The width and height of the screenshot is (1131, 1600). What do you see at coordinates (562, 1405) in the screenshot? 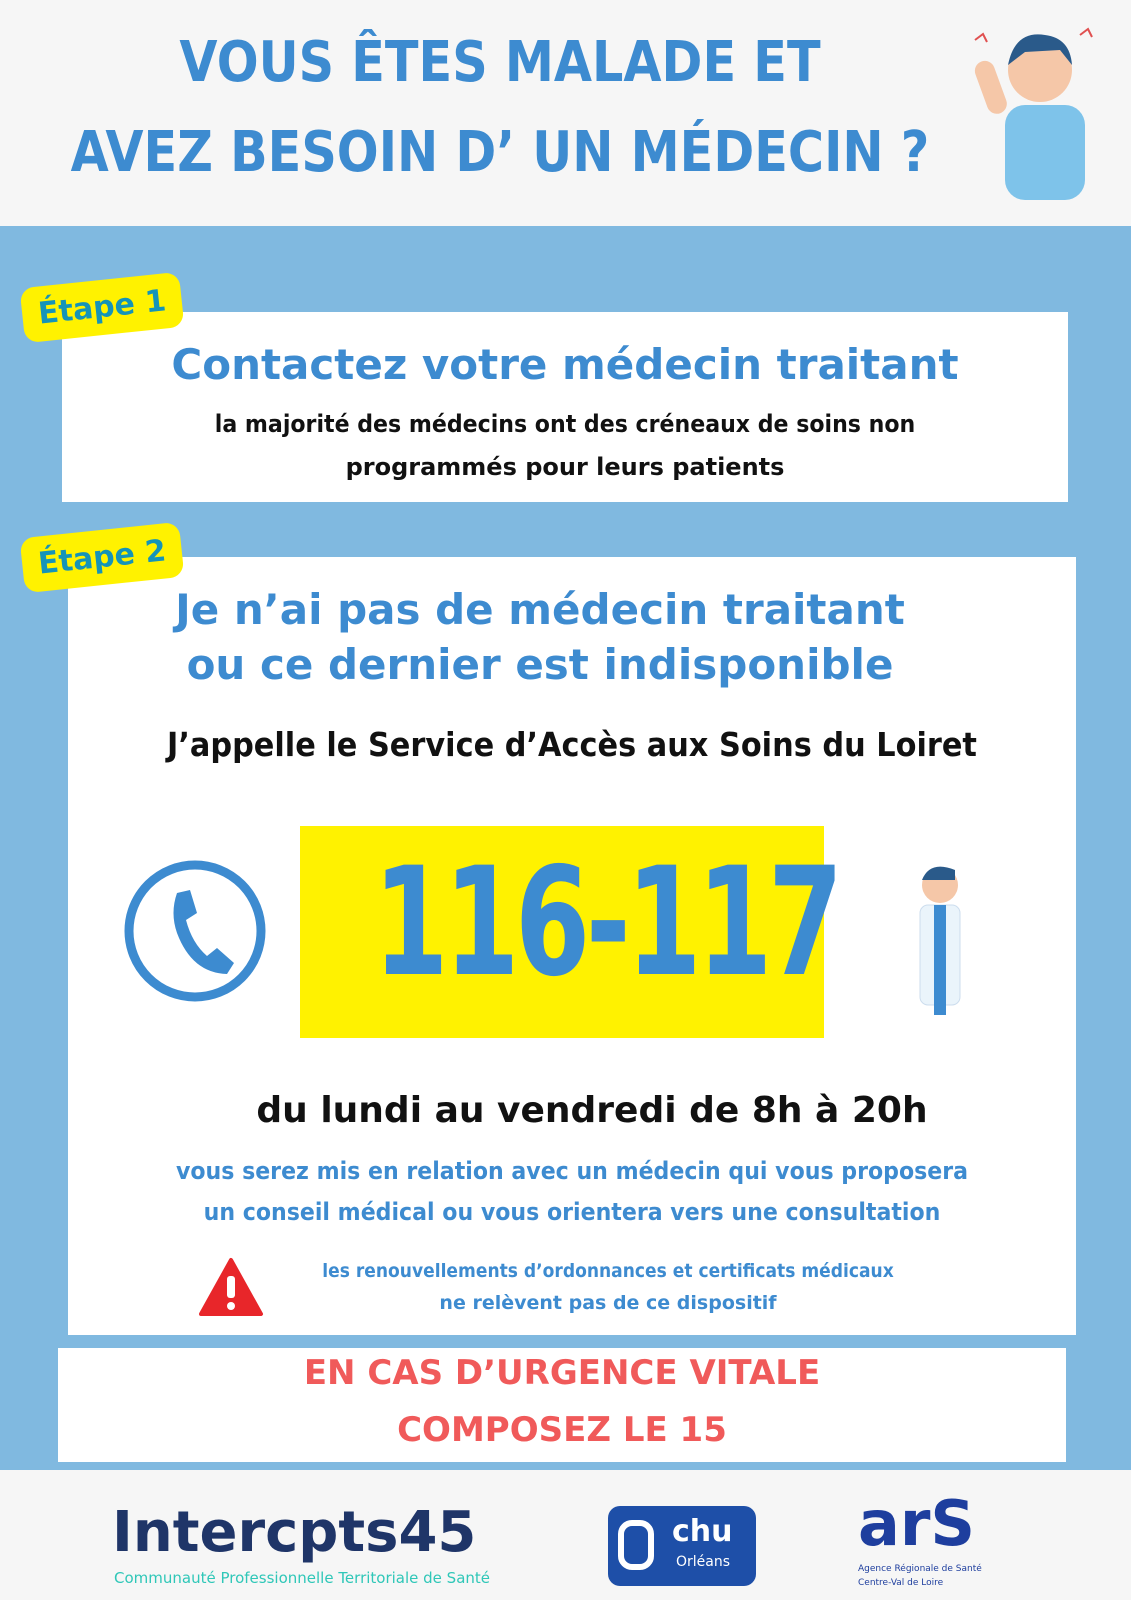
I see `emergency-box` at bounding box center [562, 1405].